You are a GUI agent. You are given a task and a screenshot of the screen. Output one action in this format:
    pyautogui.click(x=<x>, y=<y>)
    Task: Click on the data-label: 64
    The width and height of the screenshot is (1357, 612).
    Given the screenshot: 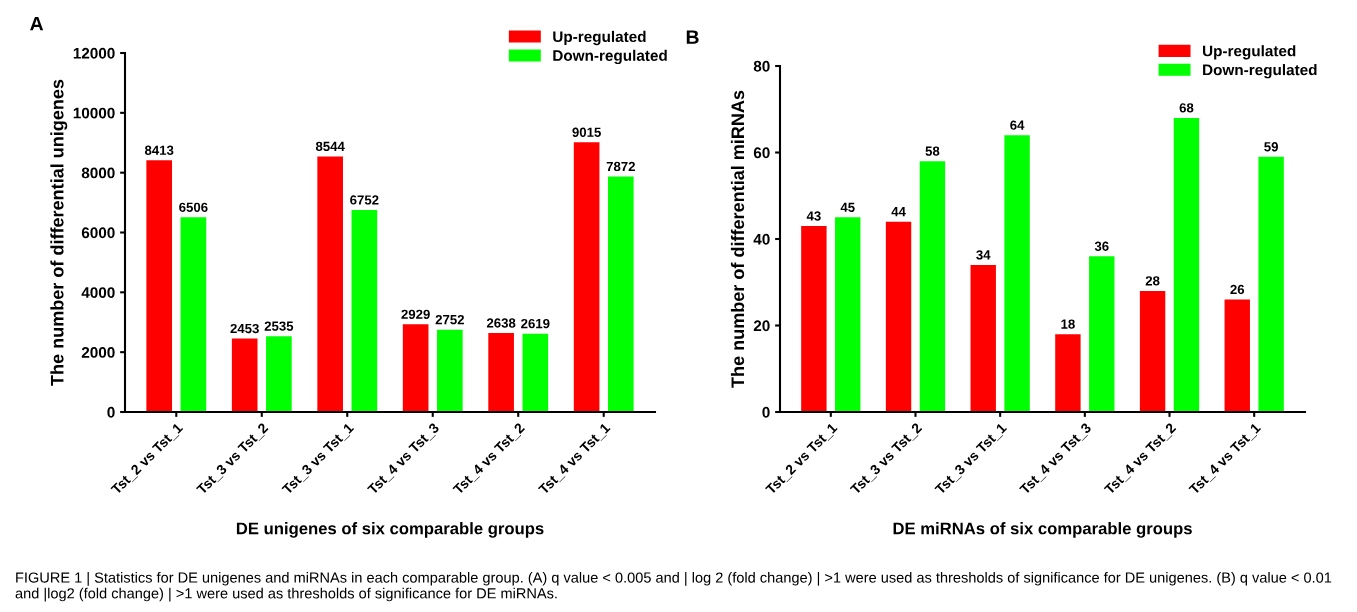 What is the action you would take?
    pyautogui.click(x=1017, y=125)
    